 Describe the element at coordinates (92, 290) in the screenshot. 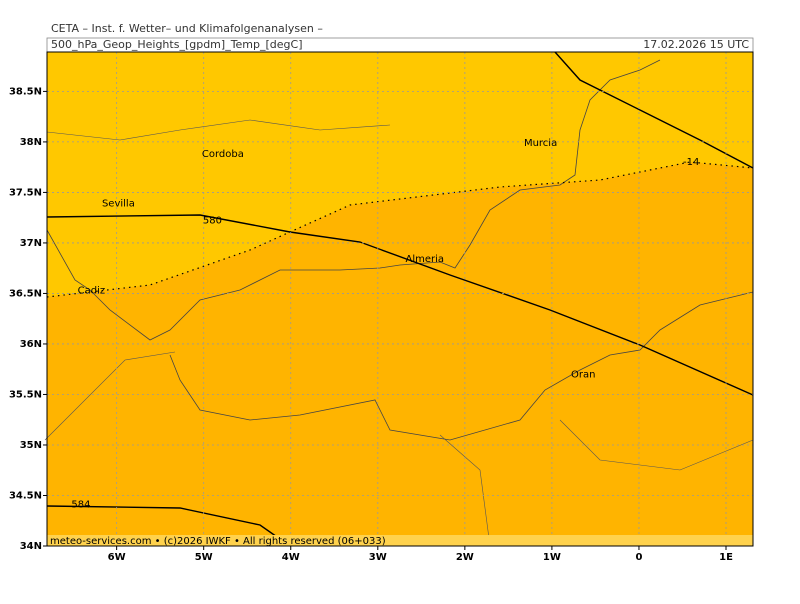

I see `city-label: Cadiz` at that location.